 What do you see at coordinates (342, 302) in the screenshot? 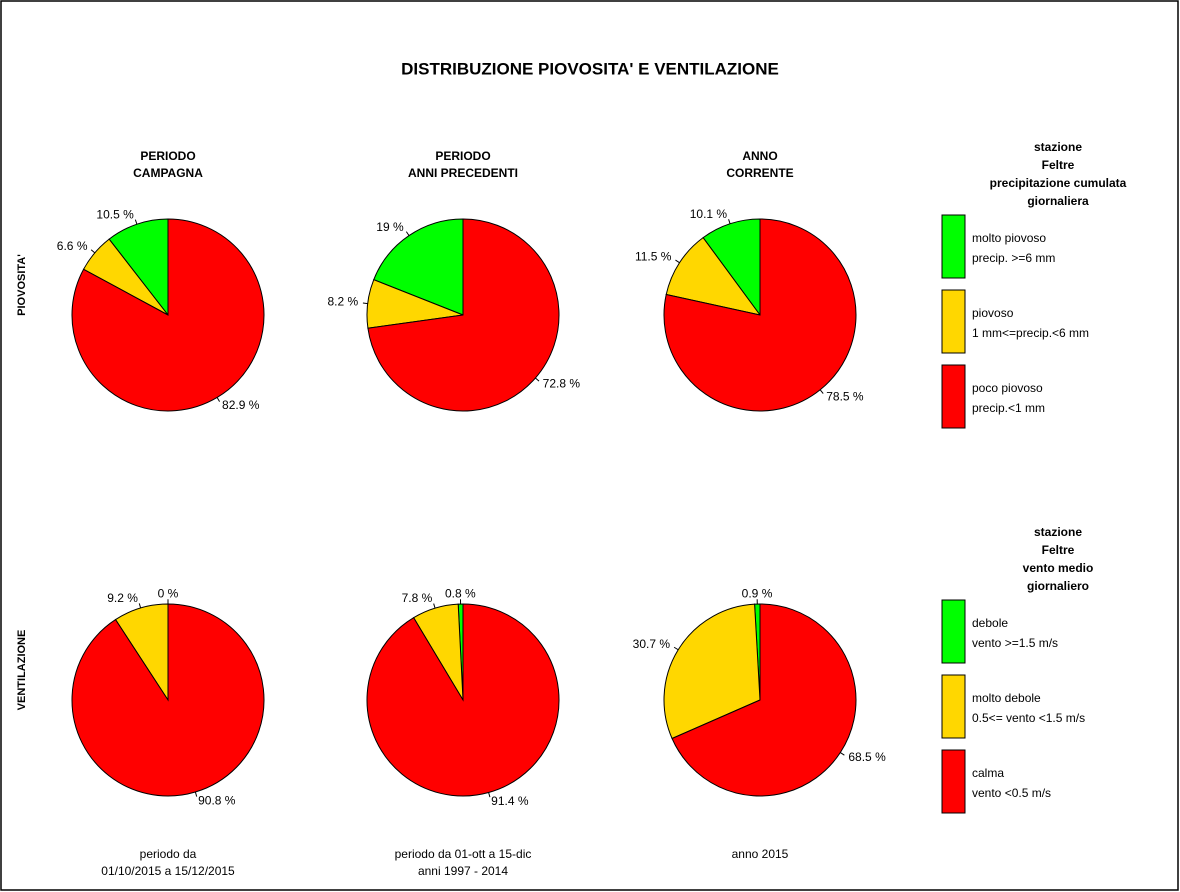
I see `value-label: 8.2 %` at bounding box center [342, 302].